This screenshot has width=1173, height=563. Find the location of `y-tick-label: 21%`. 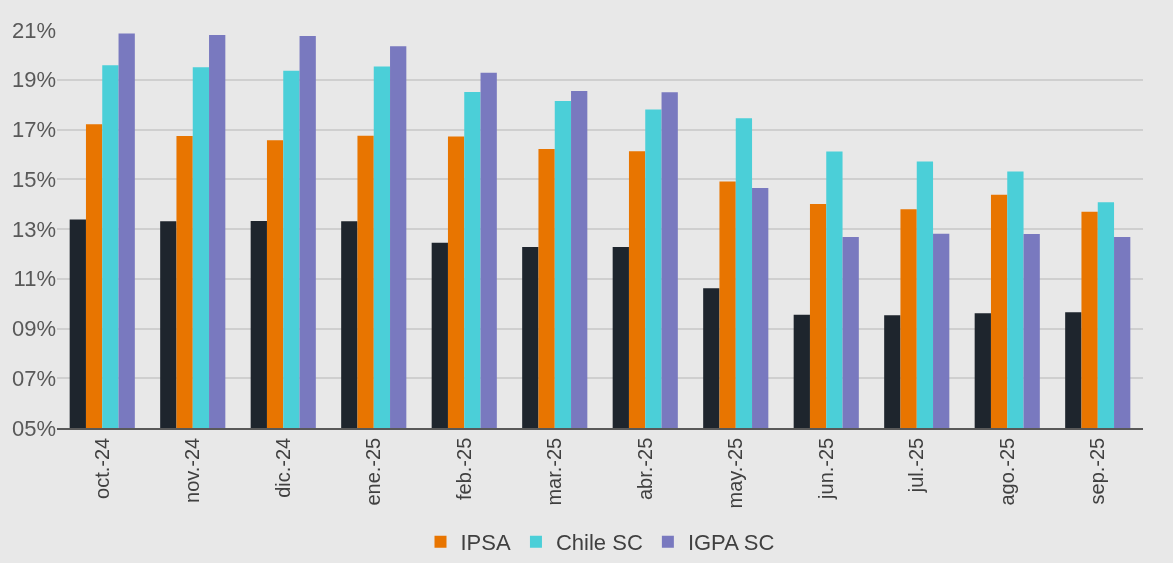

y-tick-label: 21% is located at coordinates (33, 30).